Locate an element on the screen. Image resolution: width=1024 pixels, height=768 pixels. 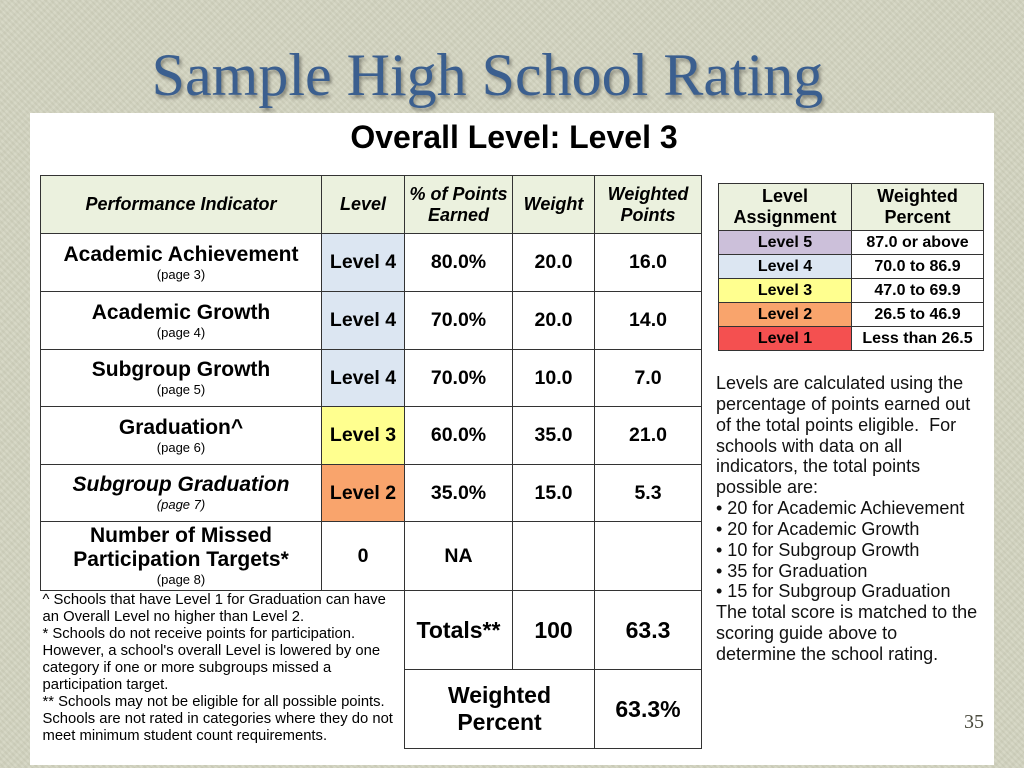
indicator-page: (page 6) is located at coordinates (181, 447).